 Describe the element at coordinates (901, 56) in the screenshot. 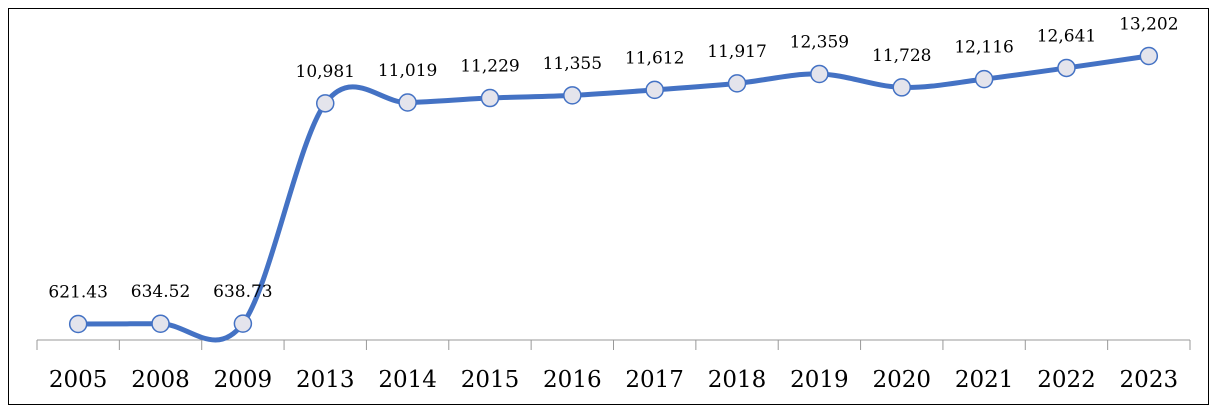

I see `data-label: 11,728` at that location.